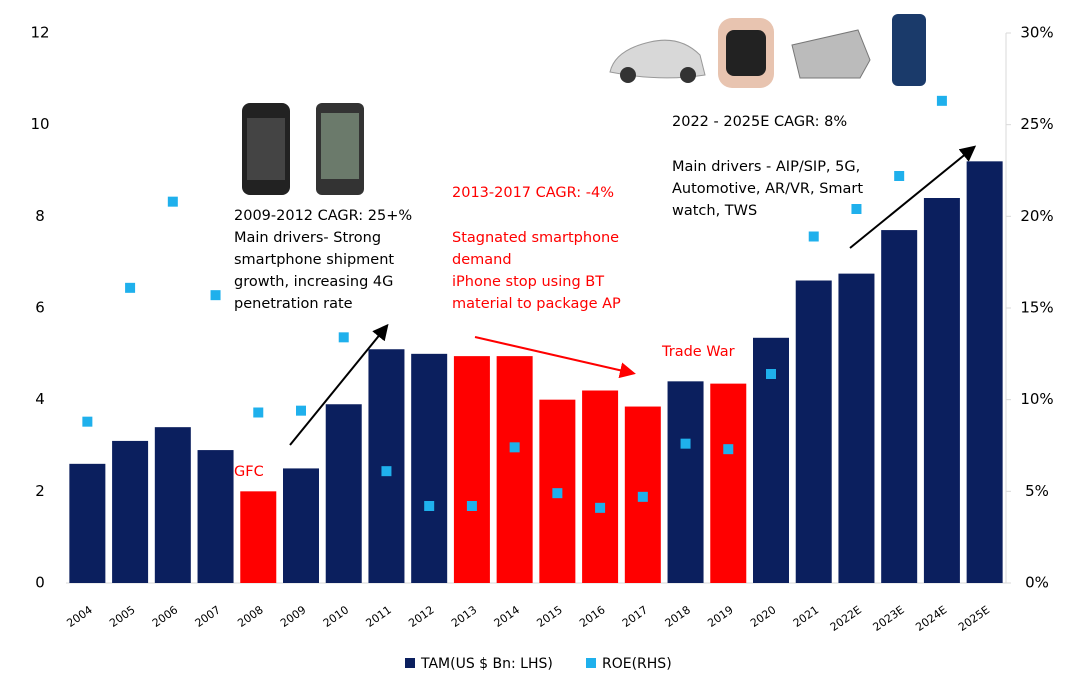 The width and height of the screenshot is (1080, 695). I want to click on x-tick-label: 2017, so click(635, 616).